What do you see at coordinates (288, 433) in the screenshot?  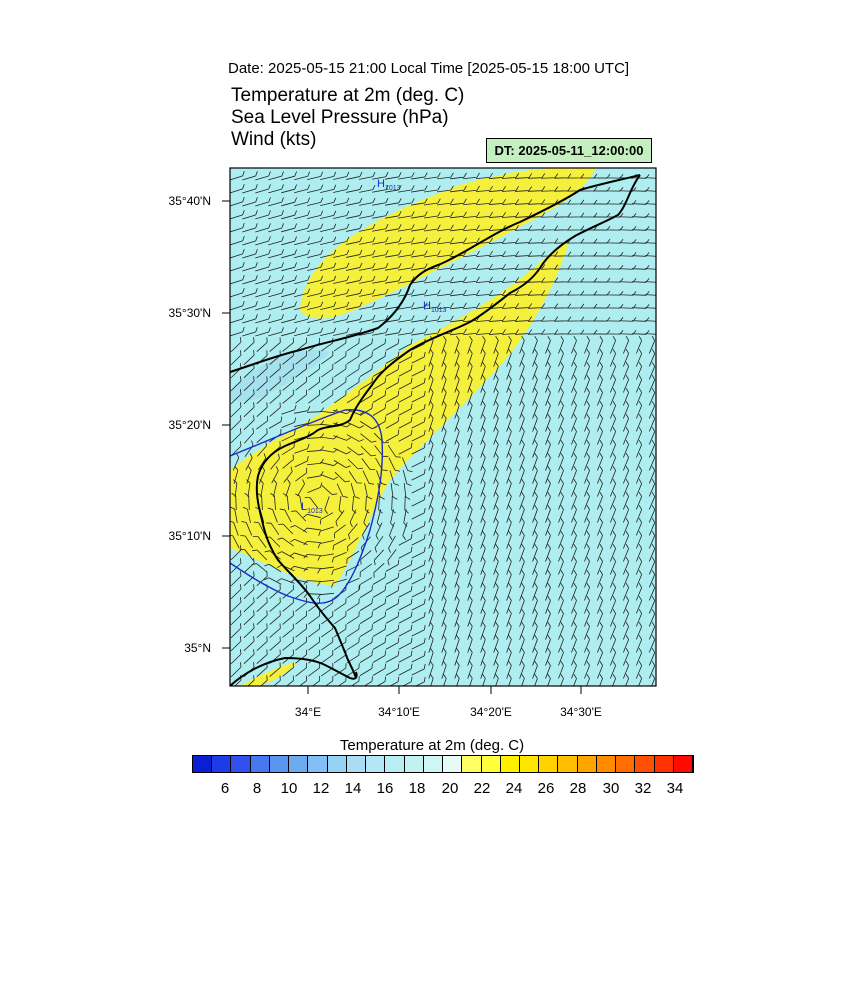 I see `isobar-1013-west` at bounding box center [288, 433].